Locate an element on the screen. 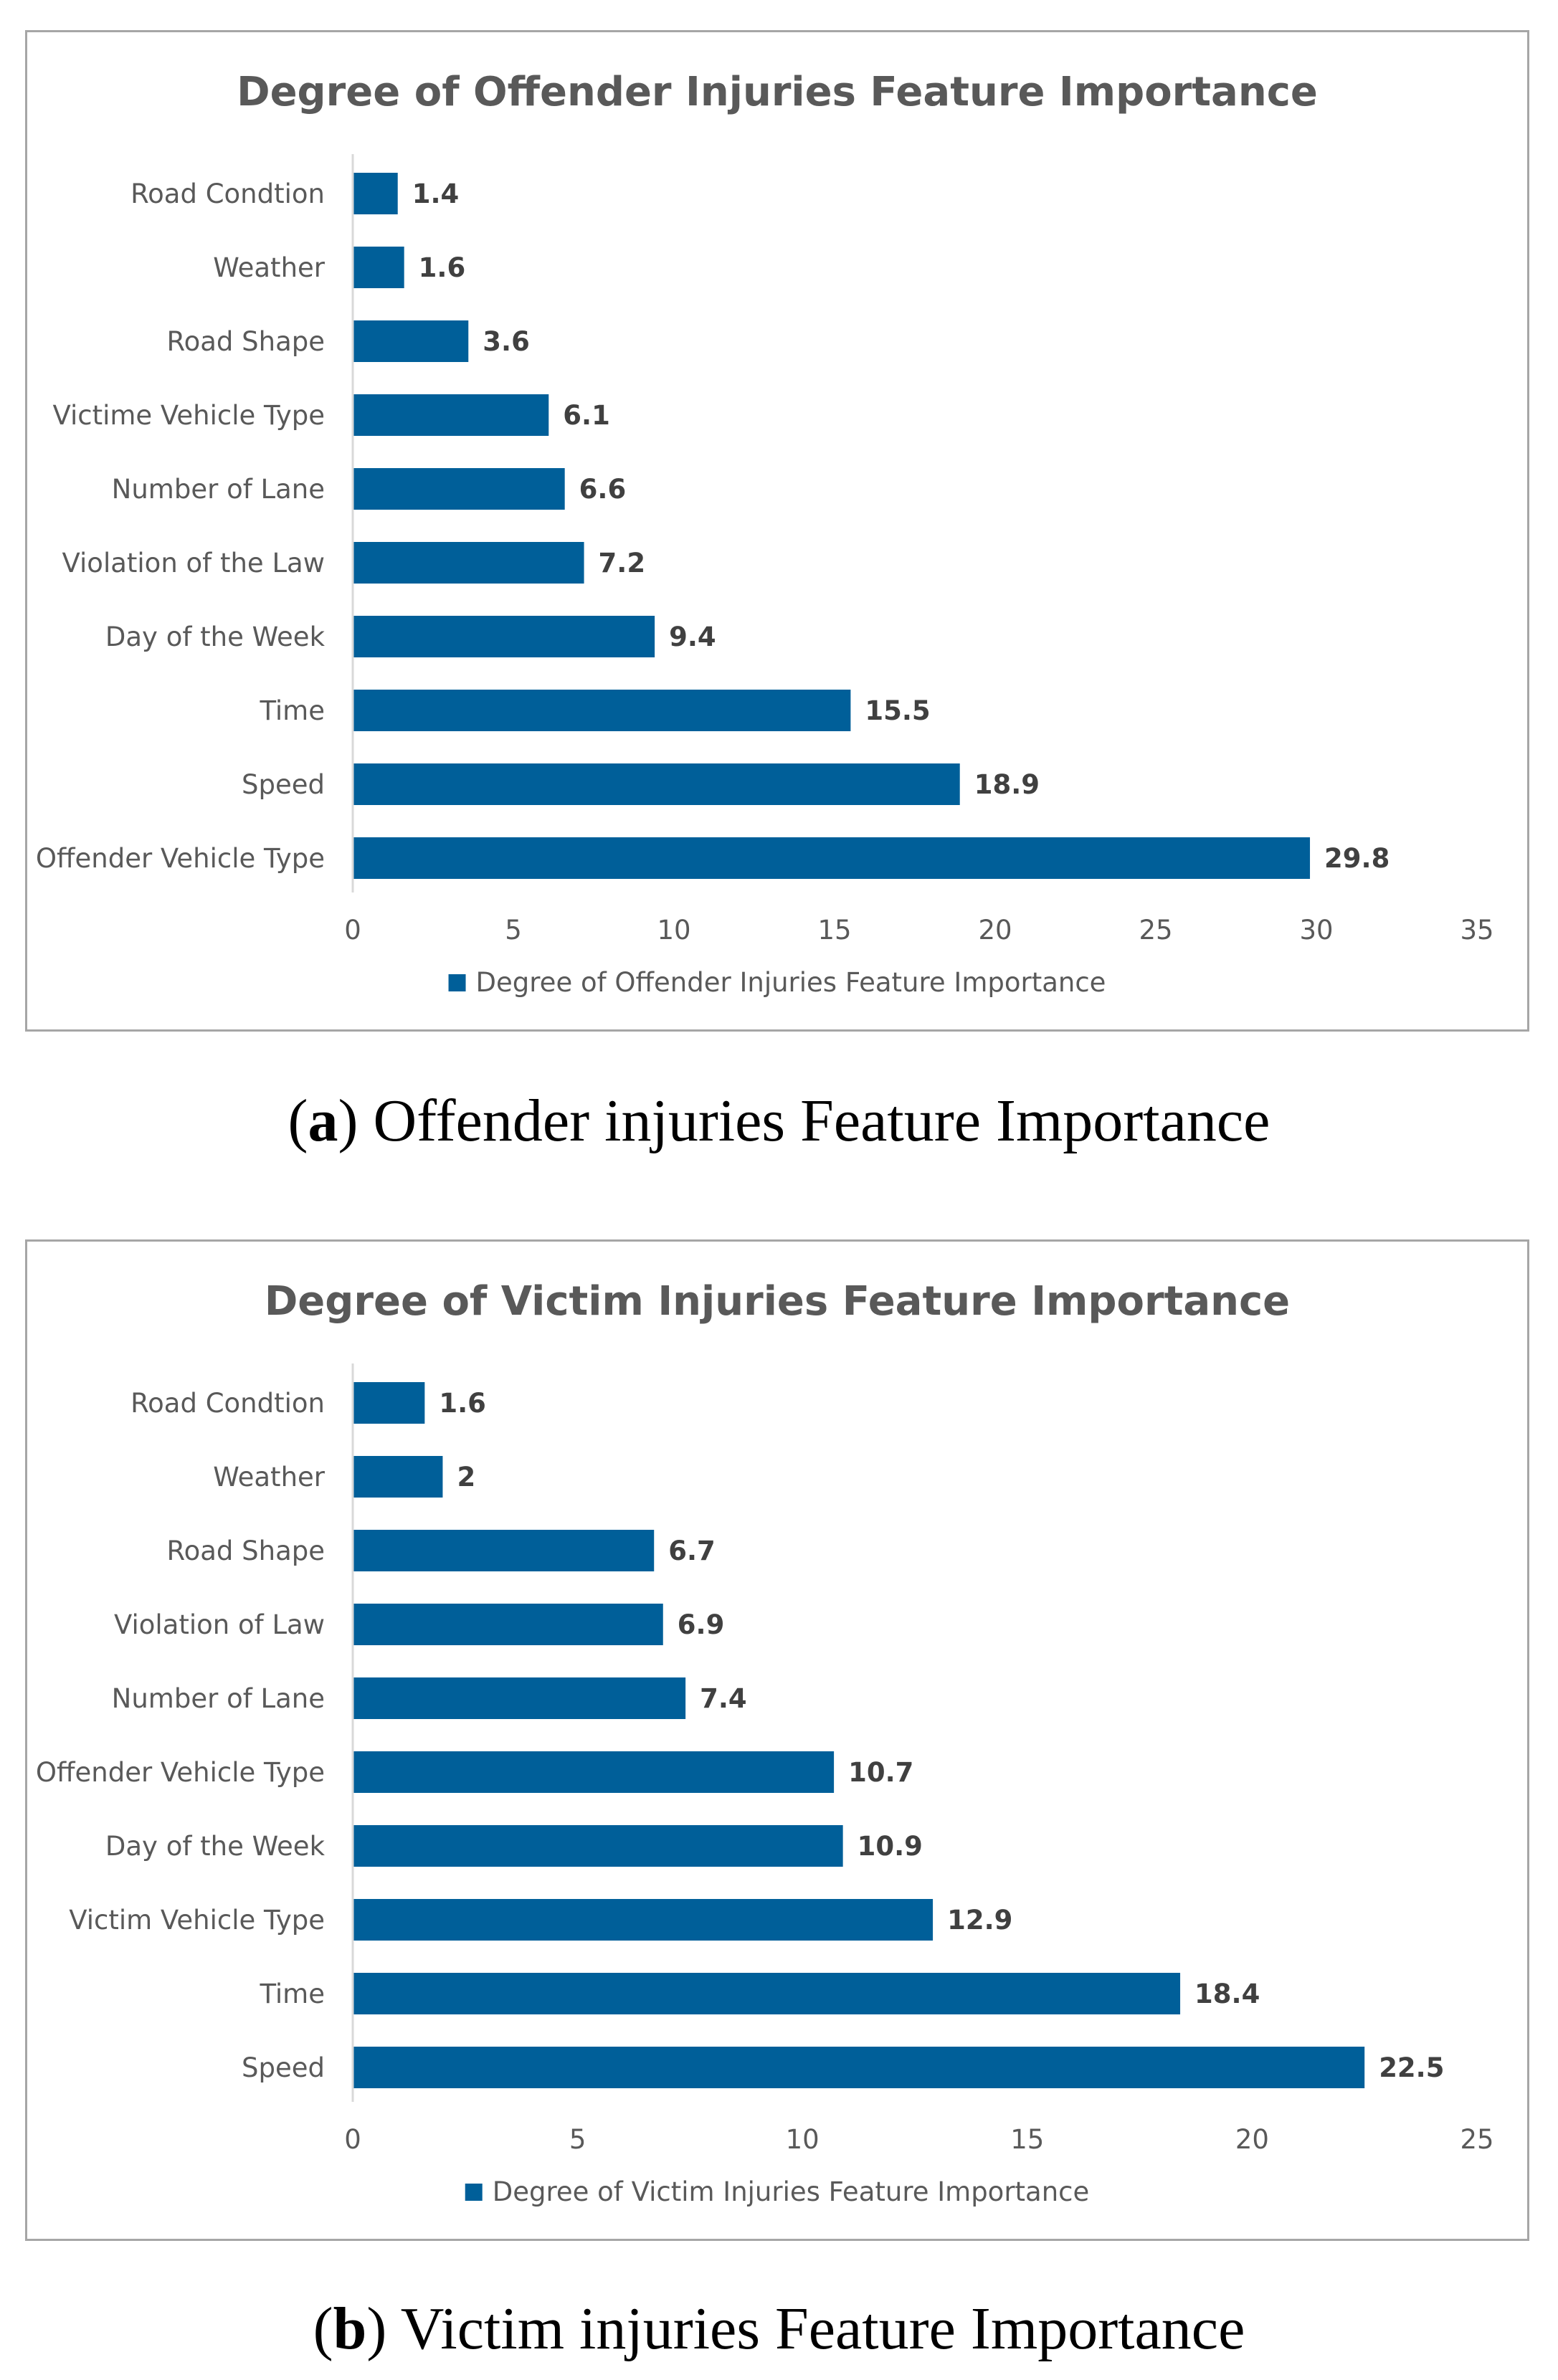 This screenshot has height=2380, width=1558. value-label: 6.1 is located at coordinates (586, 415).